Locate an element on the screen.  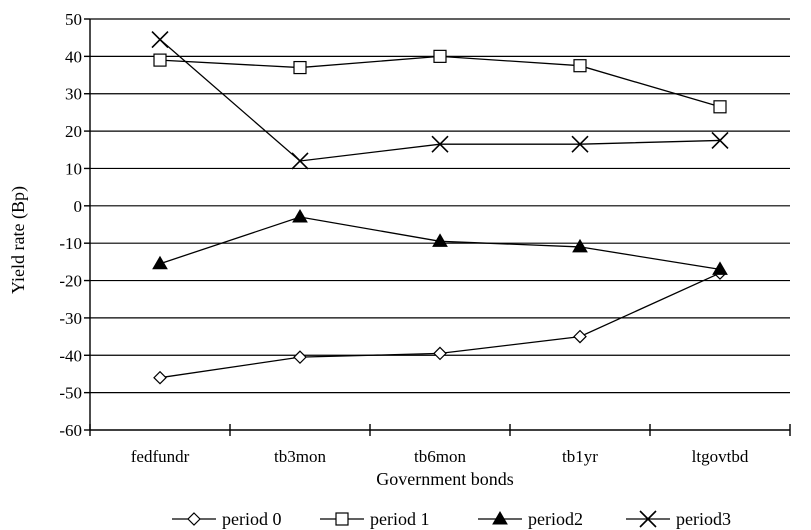
legend-item-2: period2 is located at coordinates (530, 519).